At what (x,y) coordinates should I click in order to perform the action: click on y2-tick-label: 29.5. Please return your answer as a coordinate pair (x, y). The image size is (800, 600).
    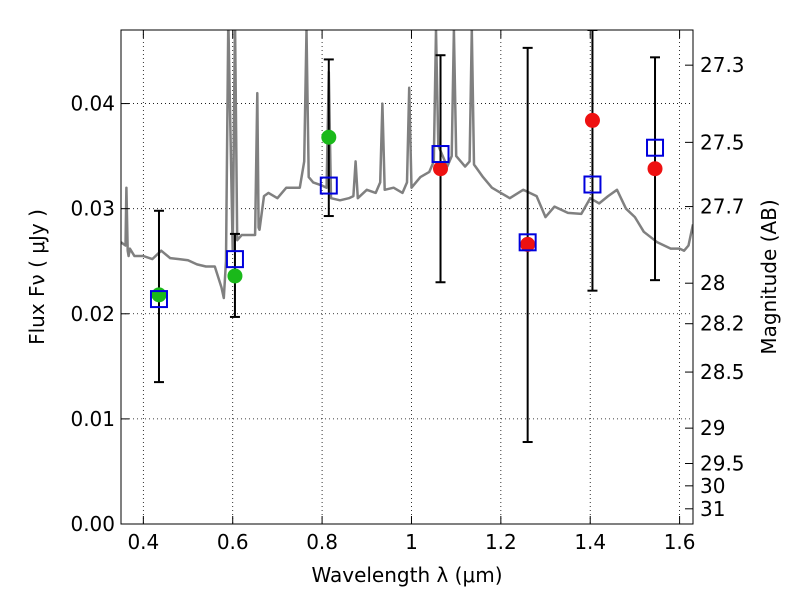
    Looking at the image, I should click on (722, 464).